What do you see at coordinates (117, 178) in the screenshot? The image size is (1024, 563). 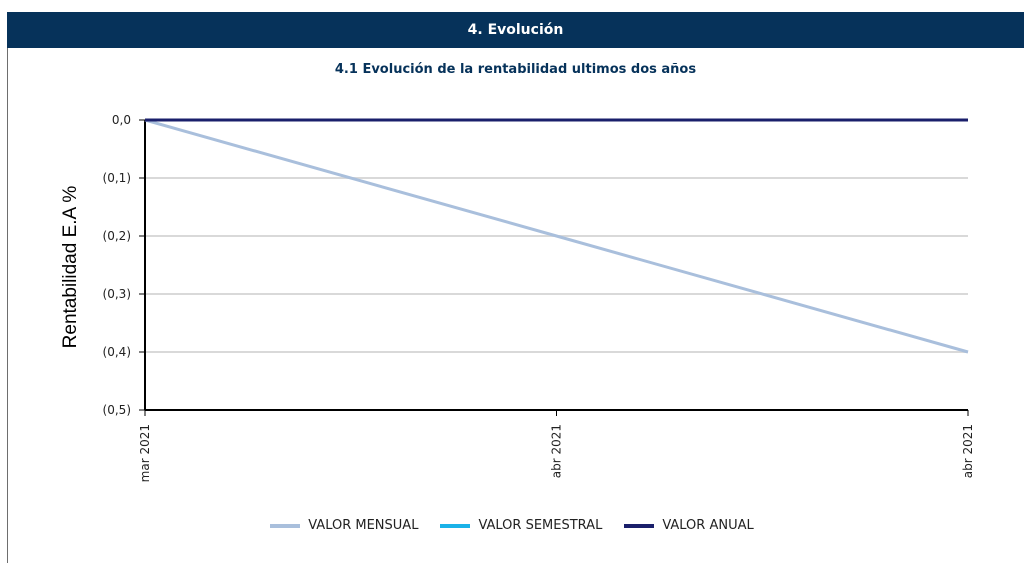 I see `y-tick-label: (0,1)` at bounding box center [117, 178].